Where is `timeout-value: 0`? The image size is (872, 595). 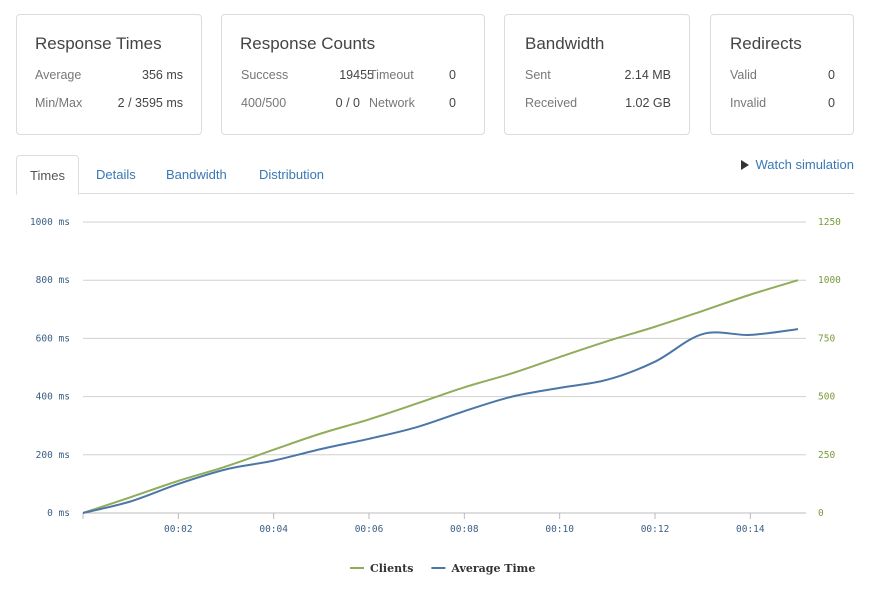 timeout-value: 0 is located at coordinates (452, 75).